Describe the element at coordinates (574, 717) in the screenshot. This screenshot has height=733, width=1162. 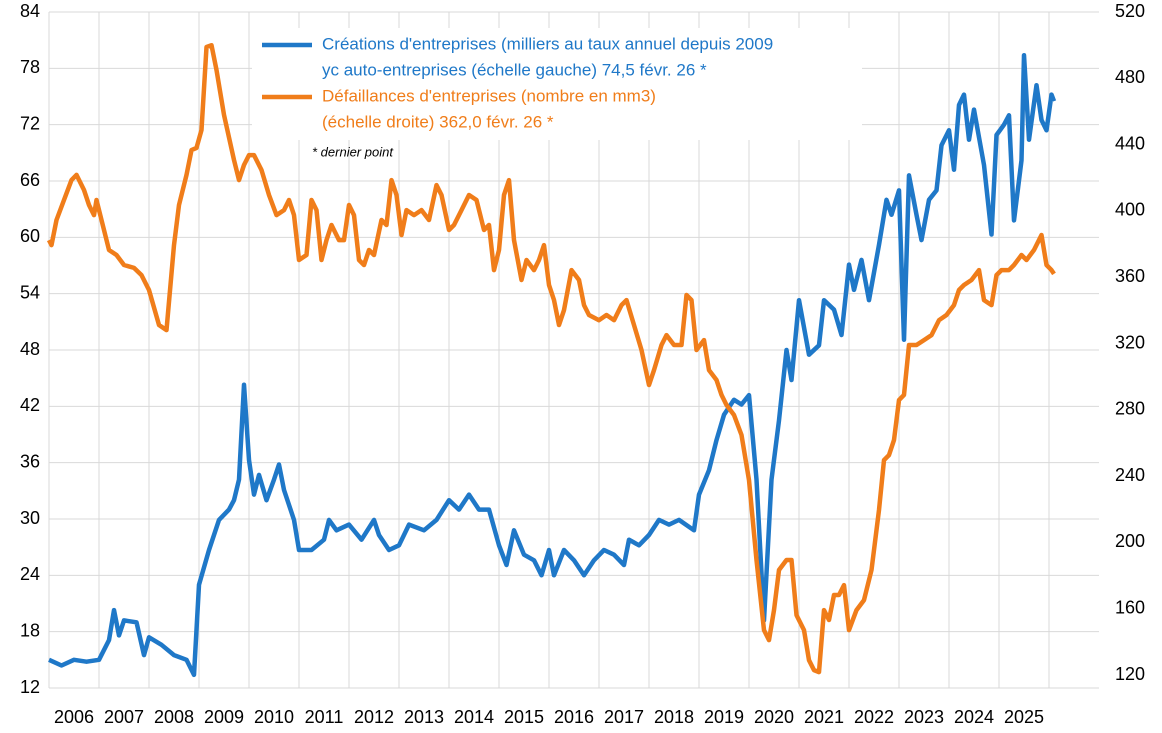
I see `x-tick-label: 2016` at that location.